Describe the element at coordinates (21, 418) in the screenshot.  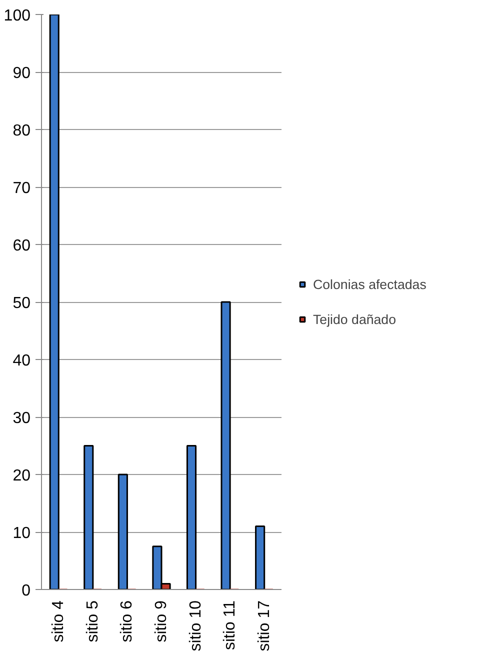
I see `y-tick-label: 30` at that location.